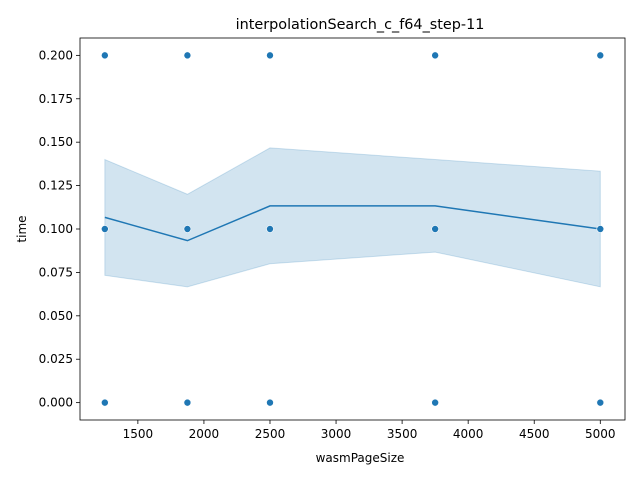 The height and width of the screenshot is (480, 640). Describe the element at coordinates (600, 434) in the screenshot. I see `x-tick-label: 5000` at that location.